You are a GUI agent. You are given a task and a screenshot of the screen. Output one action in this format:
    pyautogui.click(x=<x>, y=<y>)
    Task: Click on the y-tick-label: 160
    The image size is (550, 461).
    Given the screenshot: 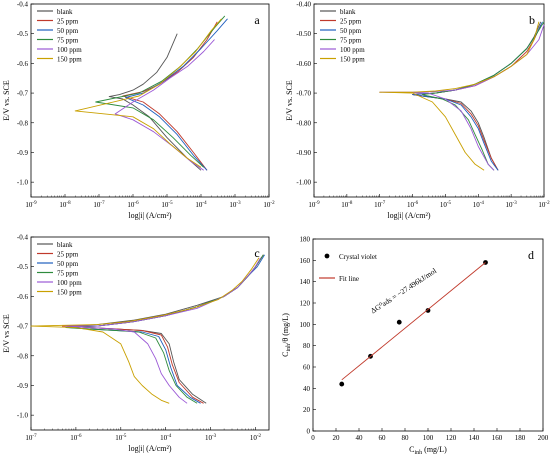 What is the action you would take?
    pyautogui.click(x=305, y=261)
    